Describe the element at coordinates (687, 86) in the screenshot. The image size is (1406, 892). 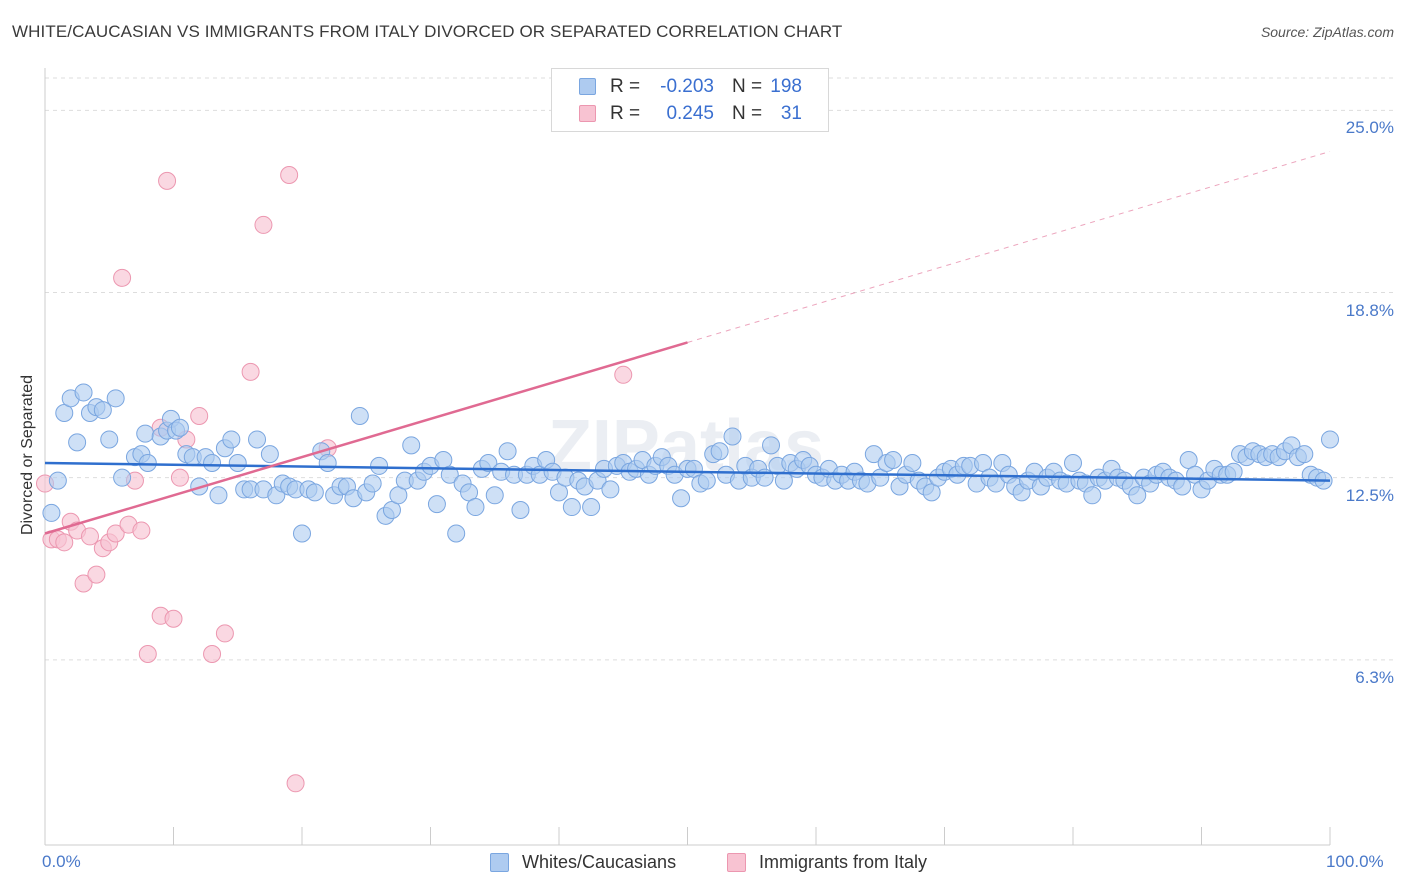
I see `legend-r-value: -0.203` at that location.